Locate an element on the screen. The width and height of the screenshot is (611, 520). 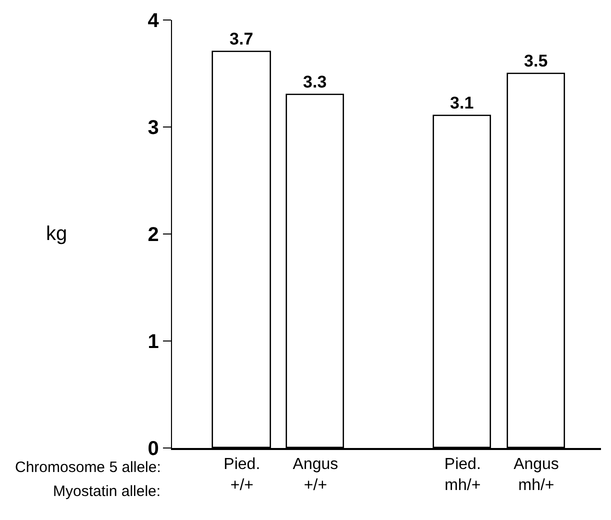
data-label: 3.1 is located at coordinates (462, 102).